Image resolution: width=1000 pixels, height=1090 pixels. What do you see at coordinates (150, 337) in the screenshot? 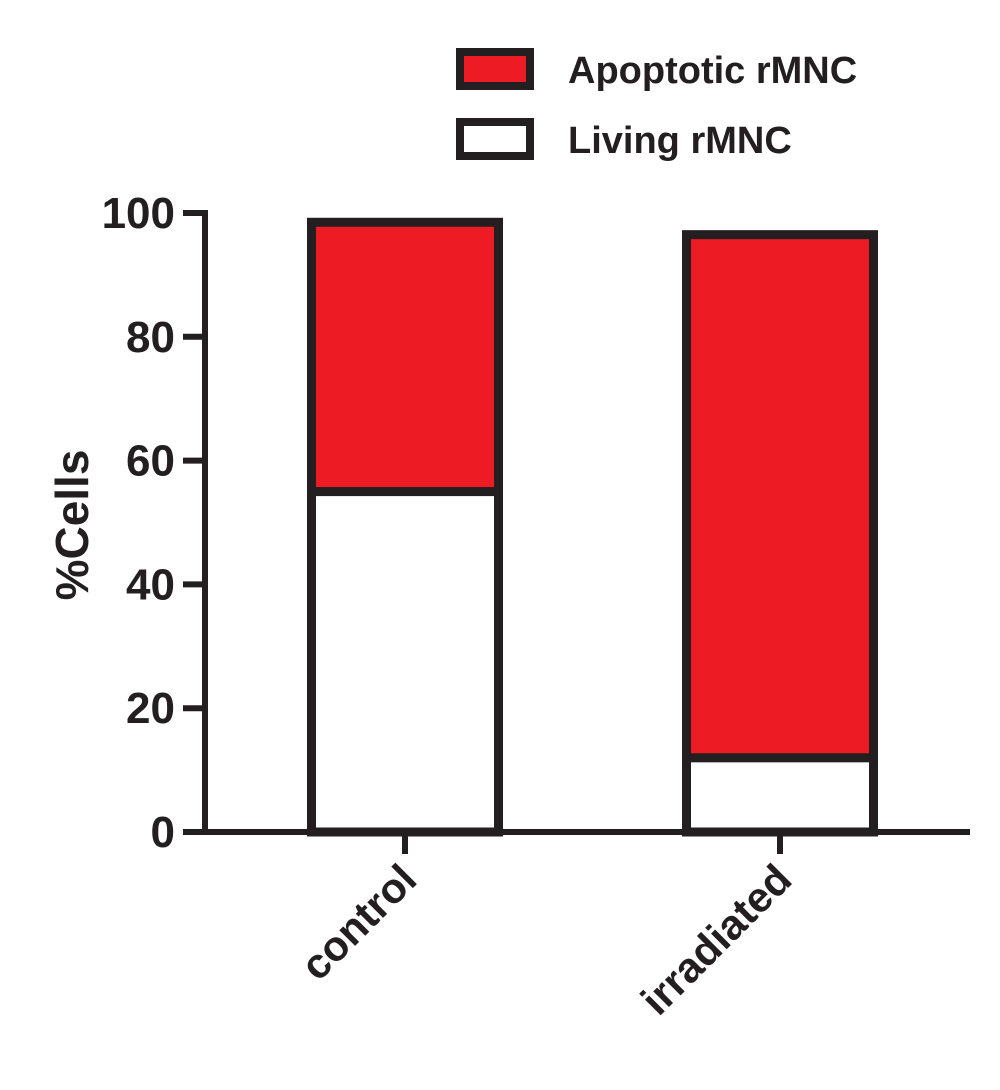
I see `y-tick-label: 80` at bounding box center [150, 337].